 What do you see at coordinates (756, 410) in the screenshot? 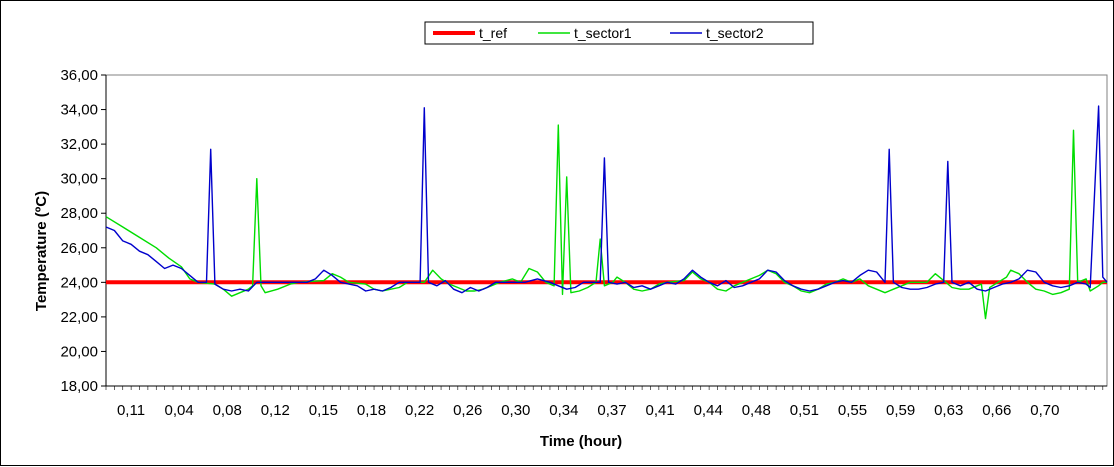
I see `x-tick-label: 0,48` at bounding box center [756, 410].